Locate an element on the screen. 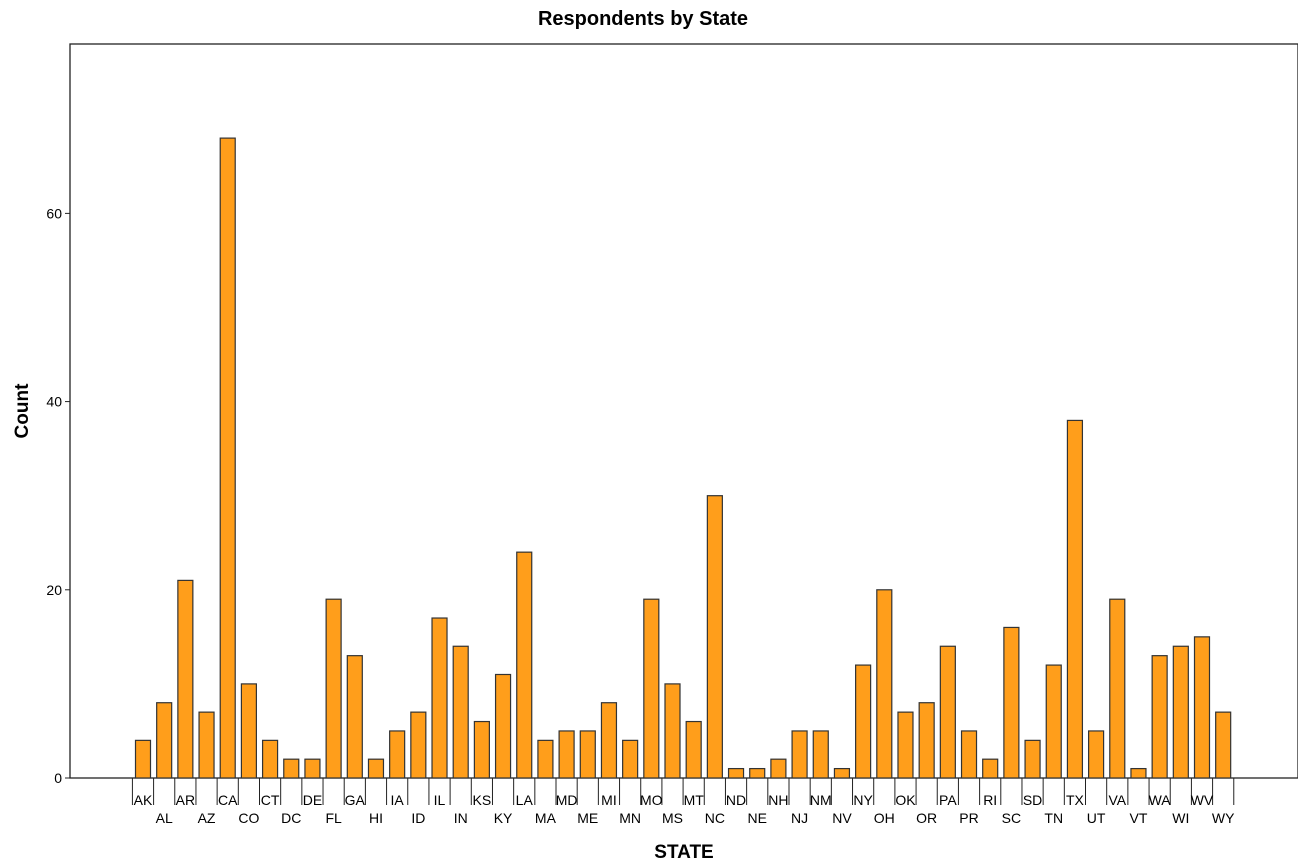 The height and width of the screenshot is (860, 1298). bar-ga is located at coordinates (354, 717).